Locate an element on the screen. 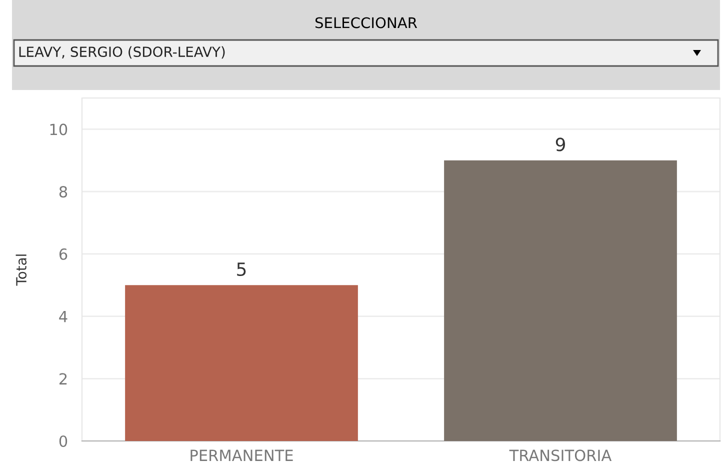  y-tick-label: 6 is located at coordinates (63, 254).